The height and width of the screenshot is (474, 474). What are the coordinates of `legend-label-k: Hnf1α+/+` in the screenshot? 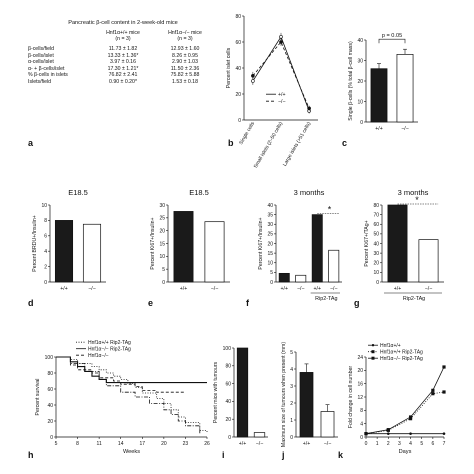 It's located at (390, 346).